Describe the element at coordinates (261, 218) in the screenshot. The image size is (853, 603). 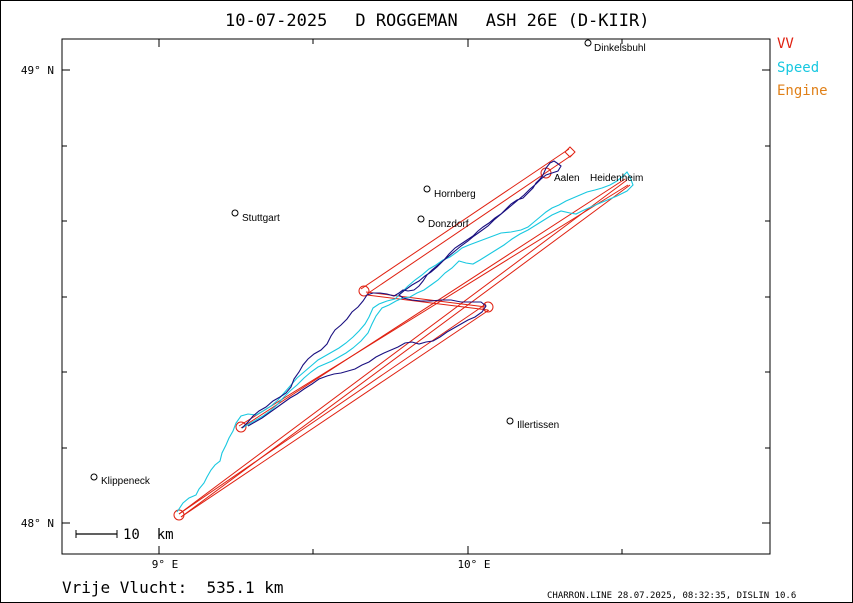
I see `place-stuttgart: Stuttgart` at that location.